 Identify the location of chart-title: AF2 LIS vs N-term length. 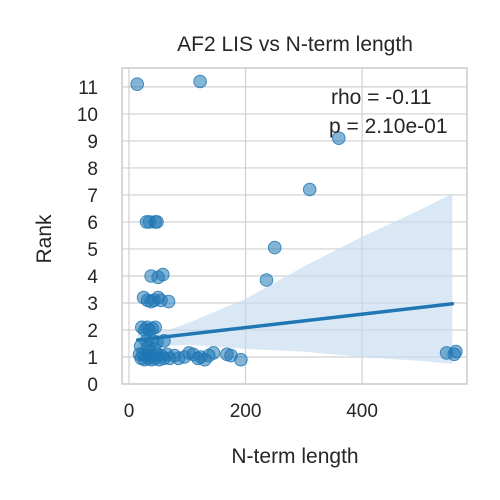
(295, 44).